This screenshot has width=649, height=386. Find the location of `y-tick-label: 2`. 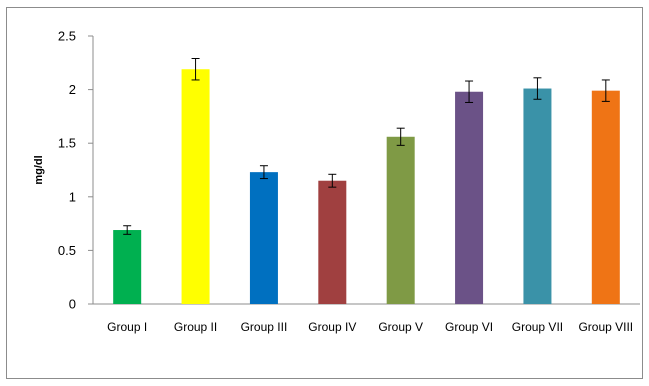

y-tick-label: 2 is located at coordinates (72, 89).